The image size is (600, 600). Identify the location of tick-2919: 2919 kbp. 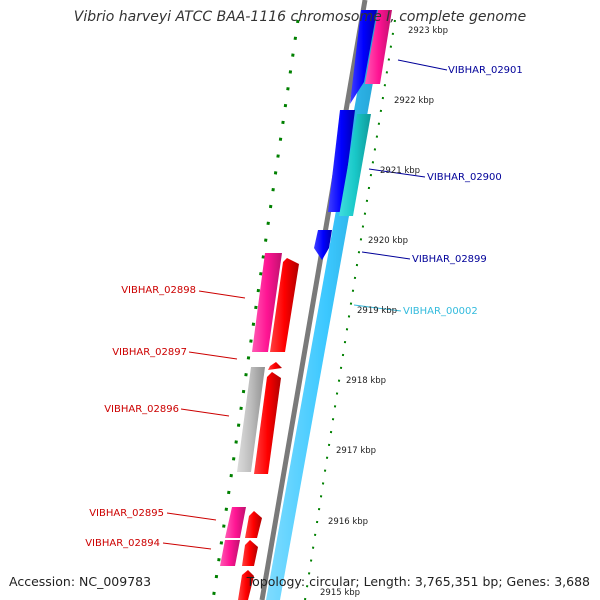
(377, 311).